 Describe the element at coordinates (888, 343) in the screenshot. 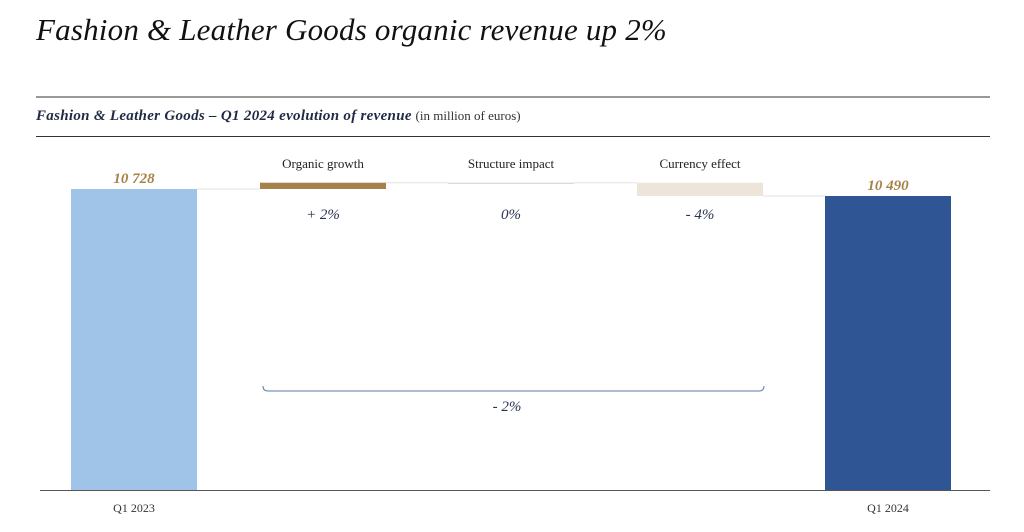

I see `bar-q1-2024` at that location.